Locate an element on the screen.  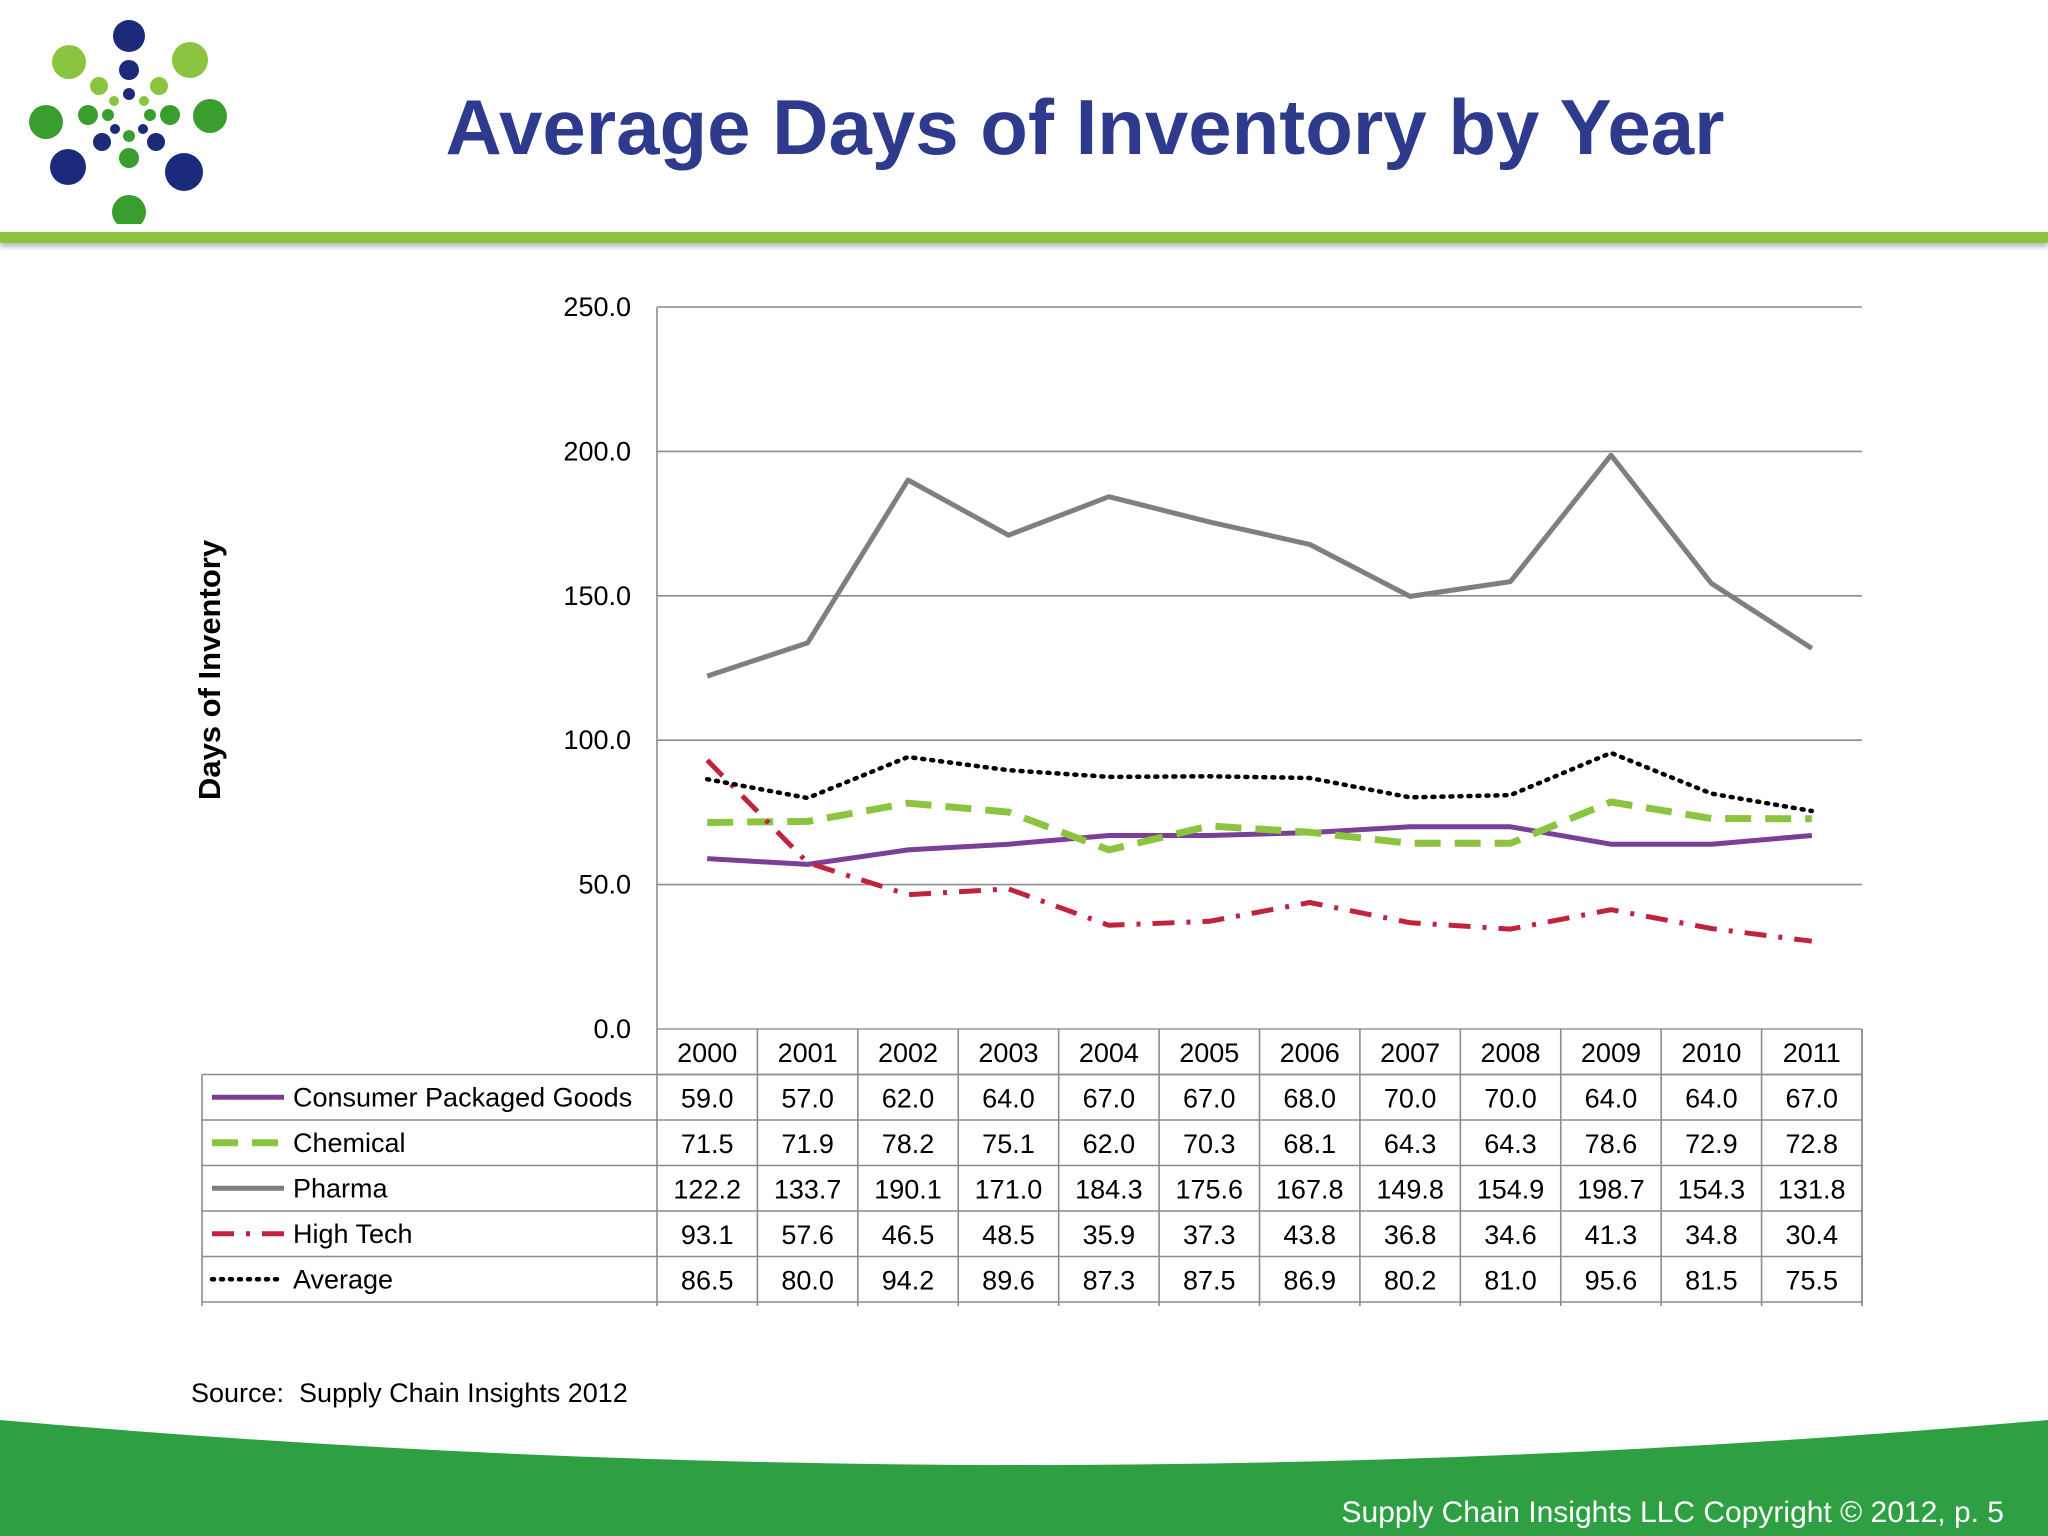
data-label: 89.6 is located at coordinates (1008, 1280).